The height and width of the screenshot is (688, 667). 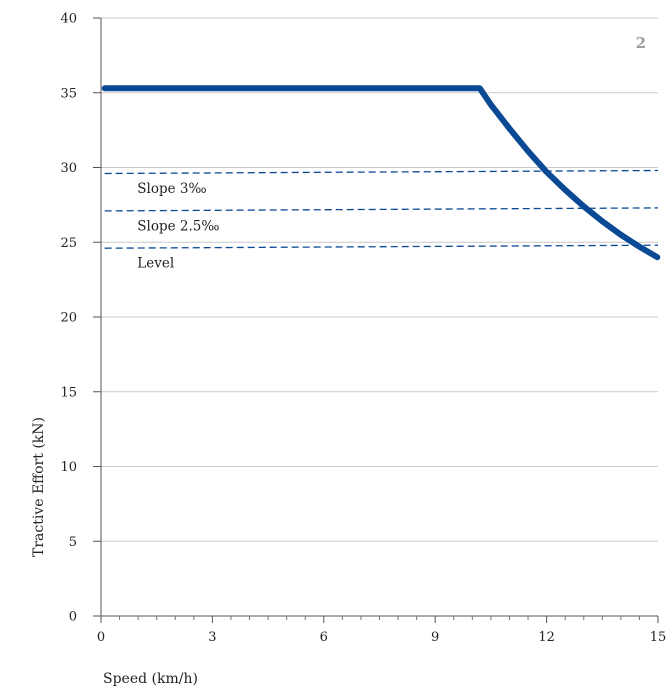 What do you see at coordinates (68, 93) in the screenshot?
I see `y-tick-label: 35` at bounding box center [68, 93].